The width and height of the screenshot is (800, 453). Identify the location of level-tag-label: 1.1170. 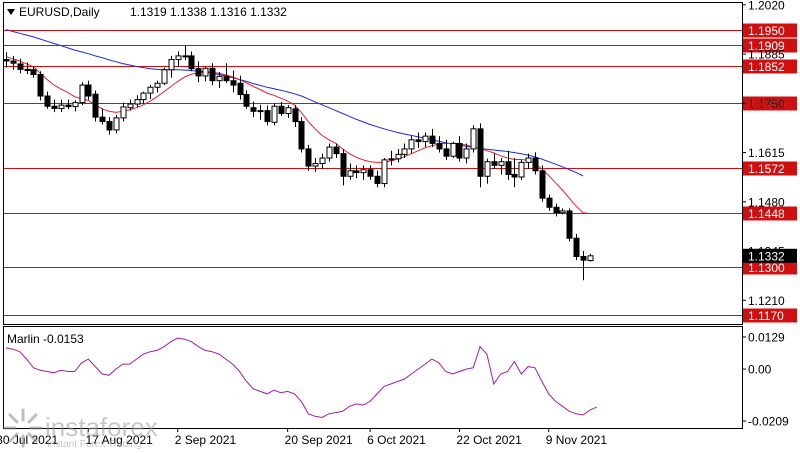
(766, 316).